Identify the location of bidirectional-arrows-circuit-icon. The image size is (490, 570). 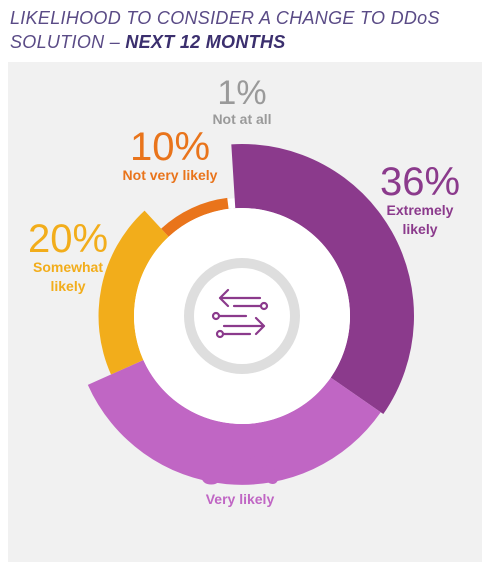
(240, 313).